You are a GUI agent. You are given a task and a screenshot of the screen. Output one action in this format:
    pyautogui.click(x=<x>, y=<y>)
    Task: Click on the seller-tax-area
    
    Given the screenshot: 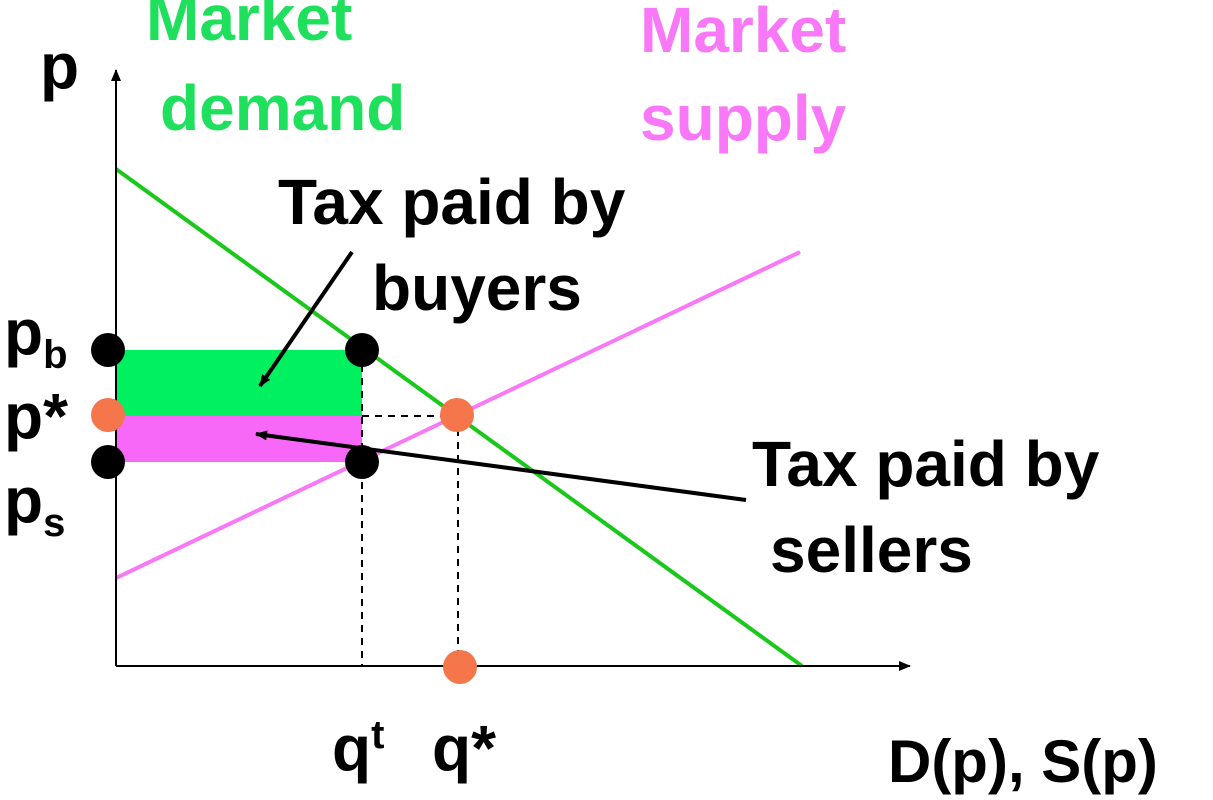 What is the action you would take?
    pyautogui.click(x=239, y=439)
    